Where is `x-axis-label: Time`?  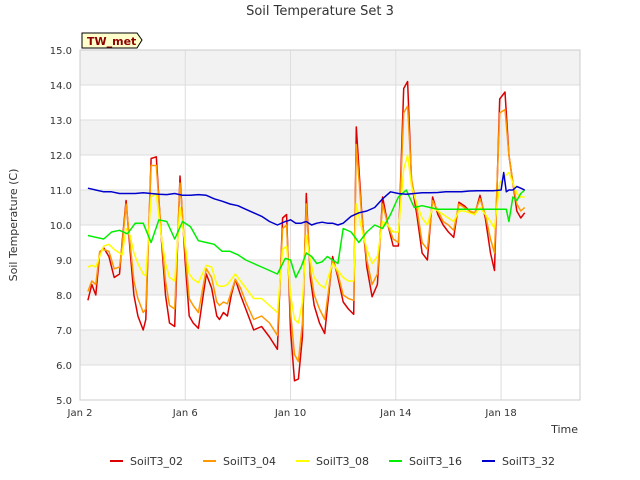 x-axis-label: Time is located at coordinates (564, 429).